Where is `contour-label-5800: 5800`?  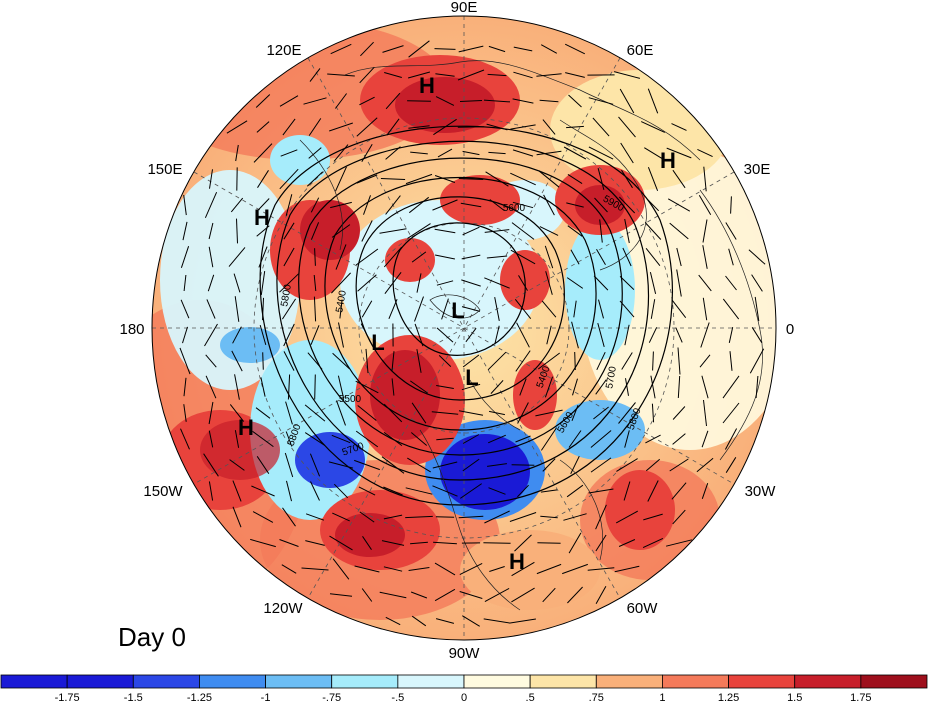 contour-label-5800: 5800 is located at coordinates (286, 295).